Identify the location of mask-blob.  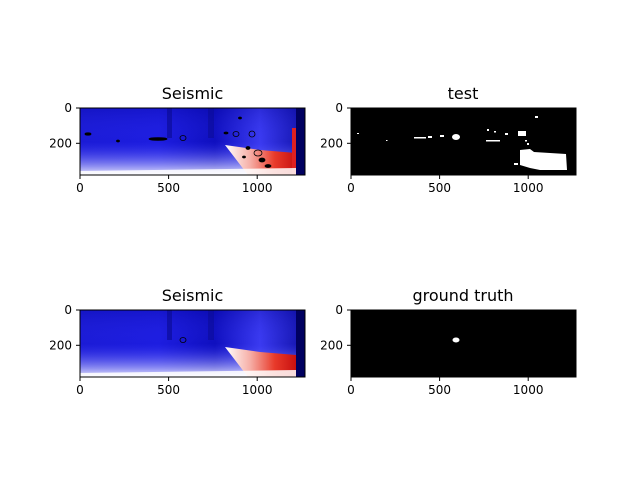
(456, 340).